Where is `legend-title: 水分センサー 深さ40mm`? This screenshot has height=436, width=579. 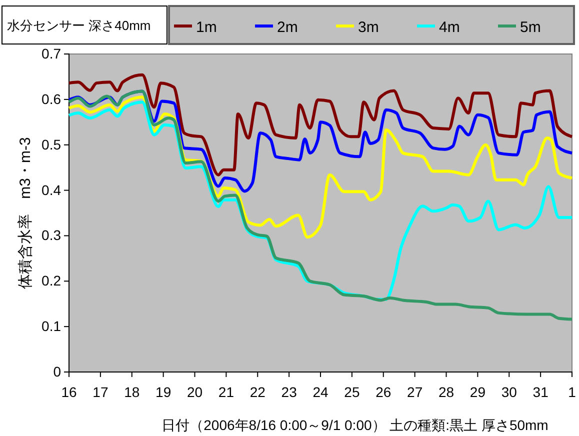
legend-title: 水分センサー 深さ40mm is located at coordinates (79, 25).